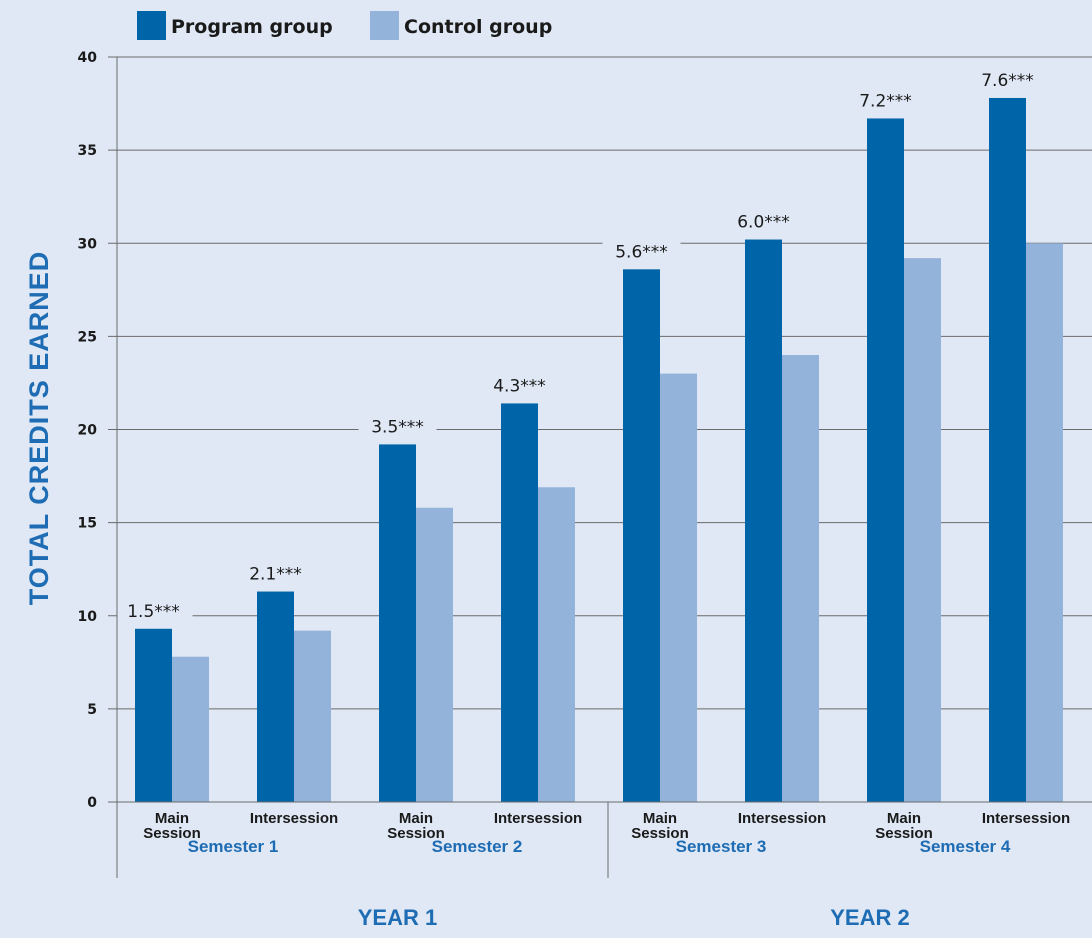 The image size is (1092, 938). Describe the element at coordinates (39, 428) in the screenshot. I see `y-axis-title: TOTAL CREDITS EARNED` at that location.